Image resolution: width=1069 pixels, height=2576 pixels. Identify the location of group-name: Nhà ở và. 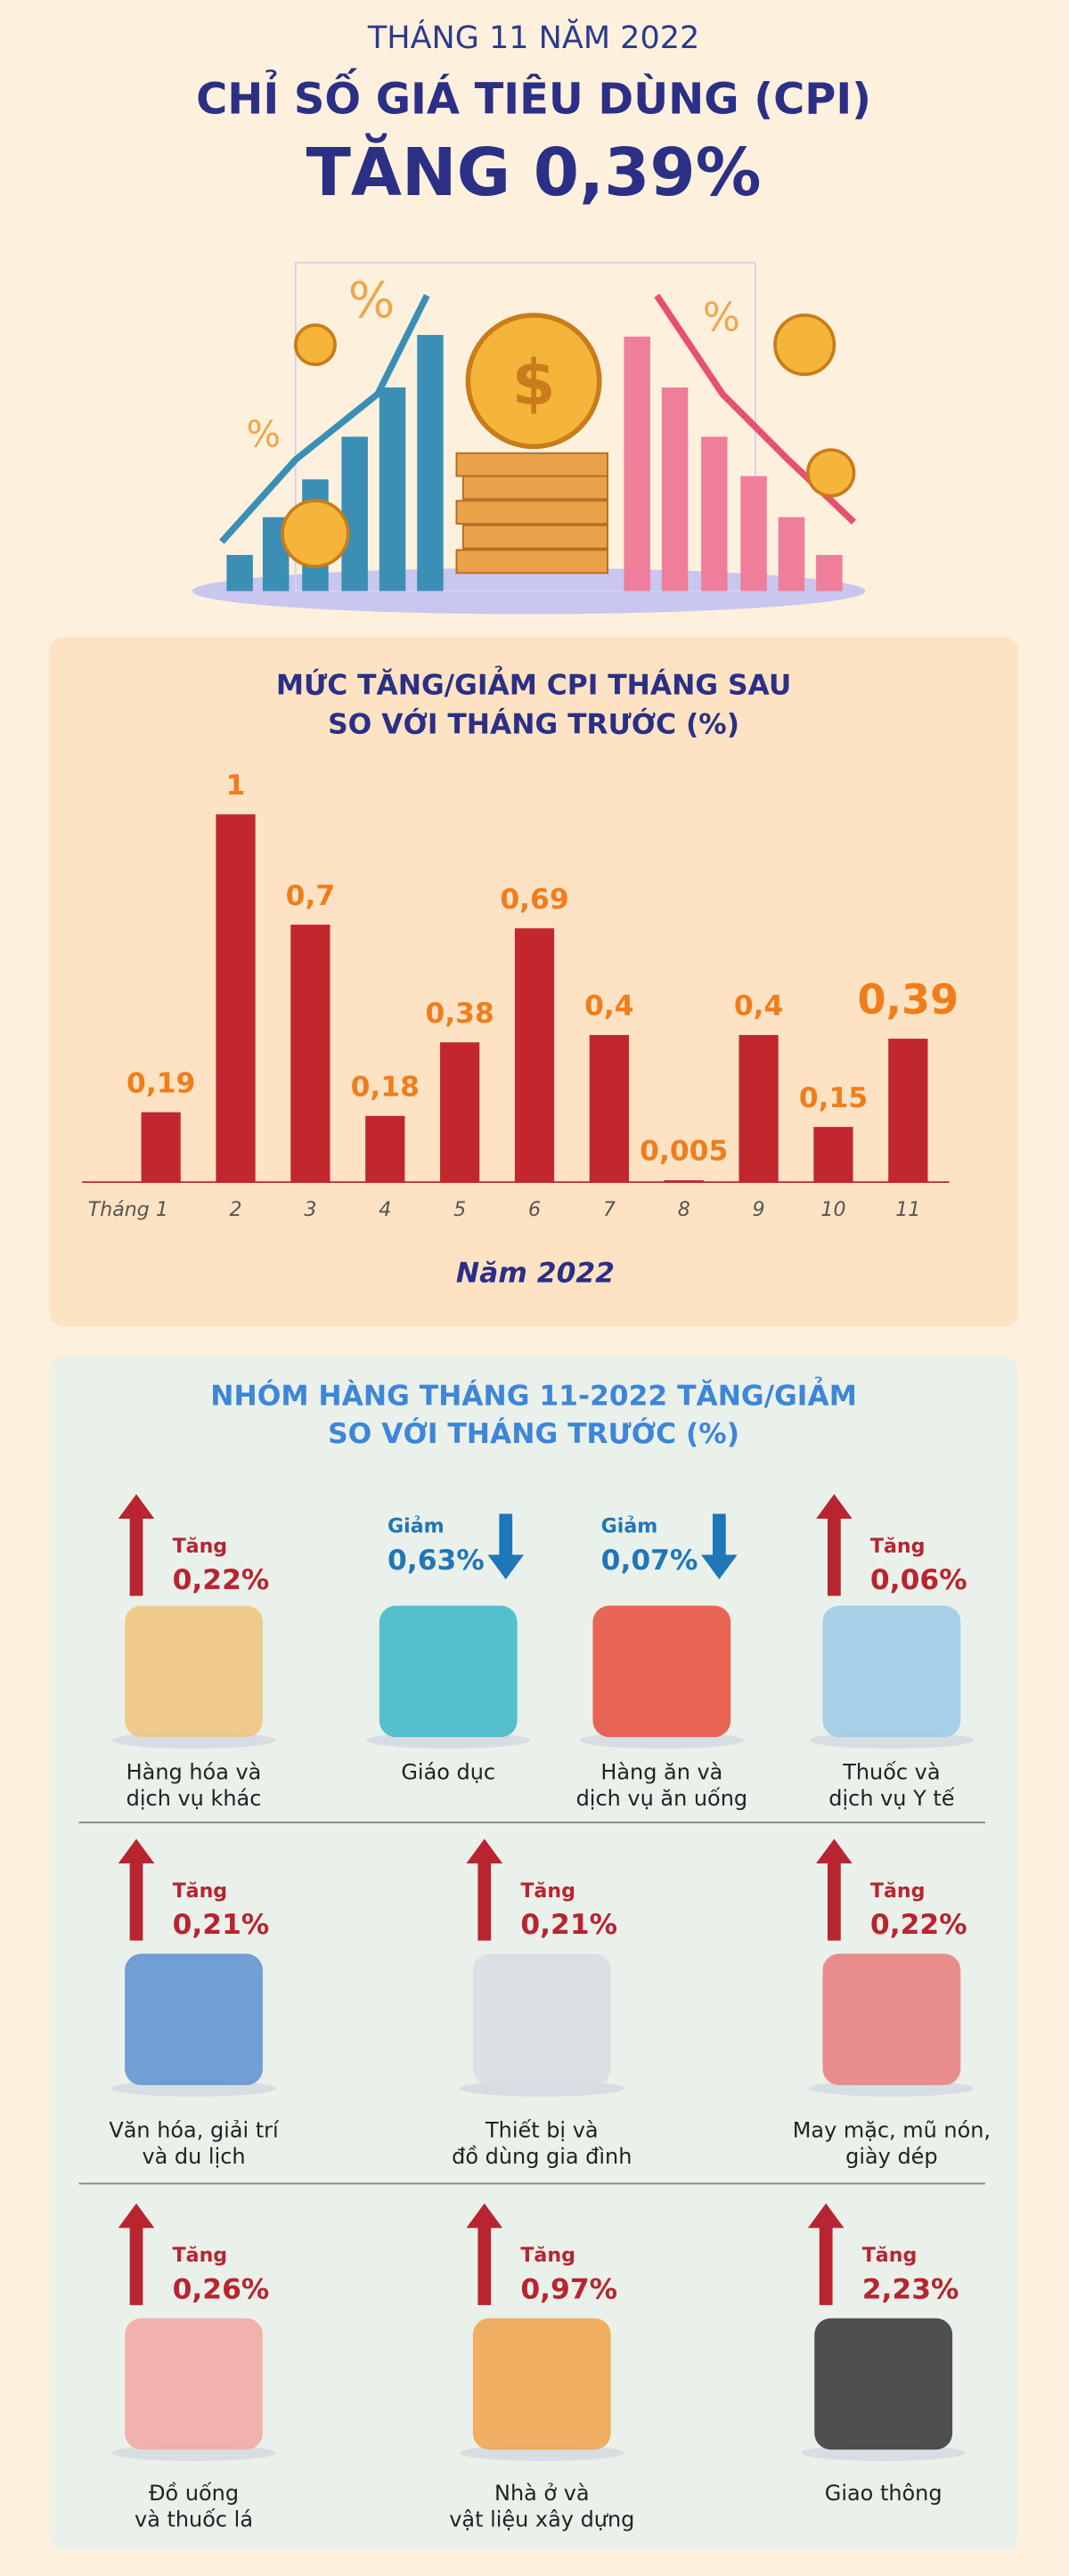
(542, 2493).